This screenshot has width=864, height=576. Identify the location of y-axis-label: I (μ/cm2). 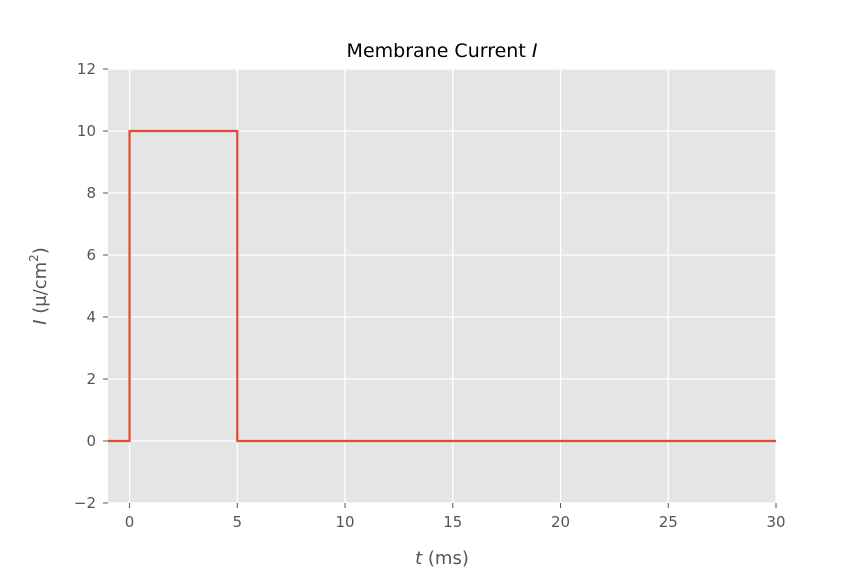
(39, 286).